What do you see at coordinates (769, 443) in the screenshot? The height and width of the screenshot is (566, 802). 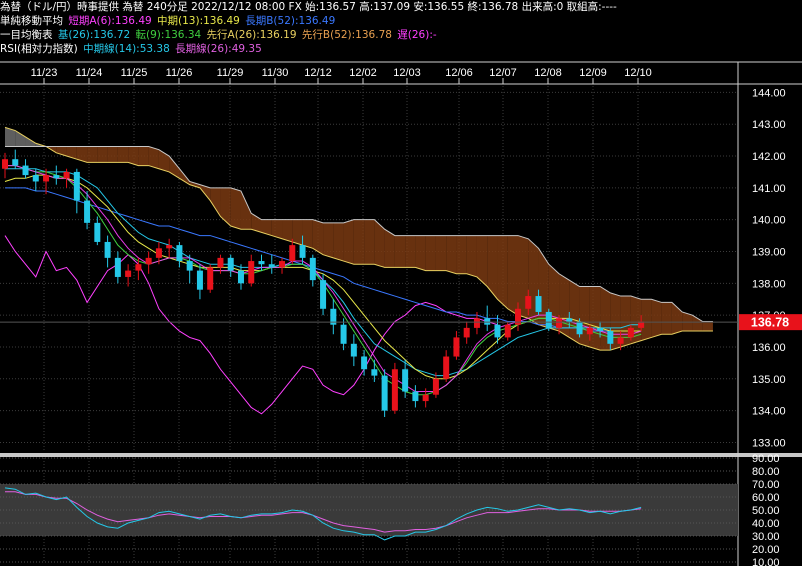 I see `price-tick-label: 133.00` at bounding box center [769, 443].